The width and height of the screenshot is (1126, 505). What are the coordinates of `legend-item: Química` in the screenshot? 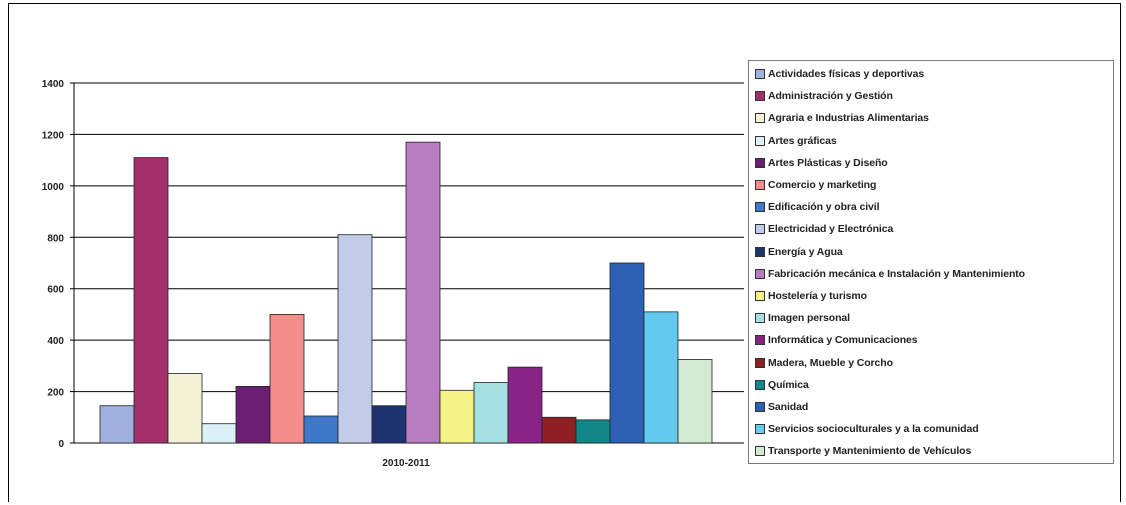 It's located at (934, 385).